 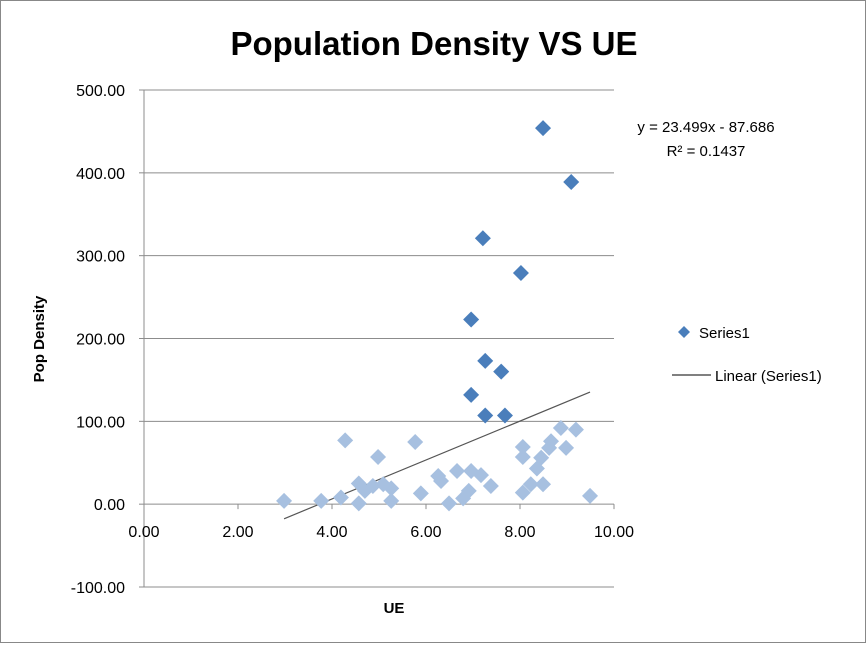 I want to click on x-tick-label: 2.00, so click(x=237, y=532).